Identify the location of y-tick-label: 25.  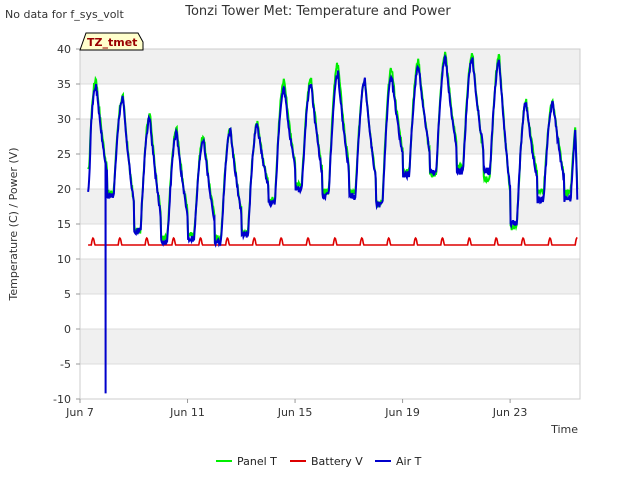
(64, 154).